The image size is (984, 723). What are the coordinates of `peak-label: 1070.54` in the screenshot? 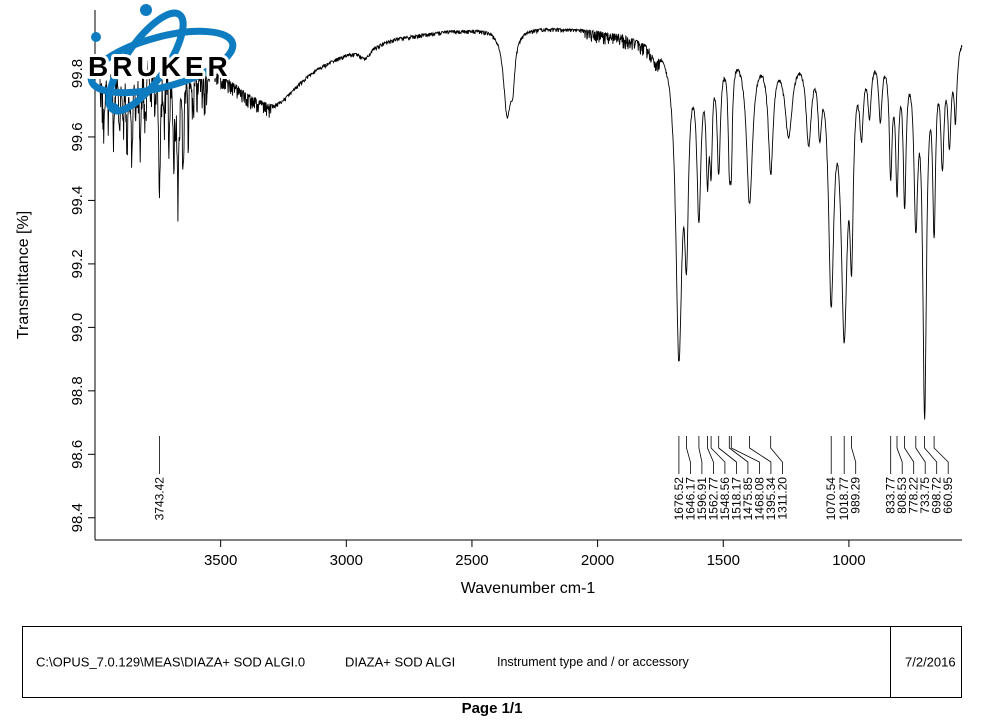 It's located at (831, 499).